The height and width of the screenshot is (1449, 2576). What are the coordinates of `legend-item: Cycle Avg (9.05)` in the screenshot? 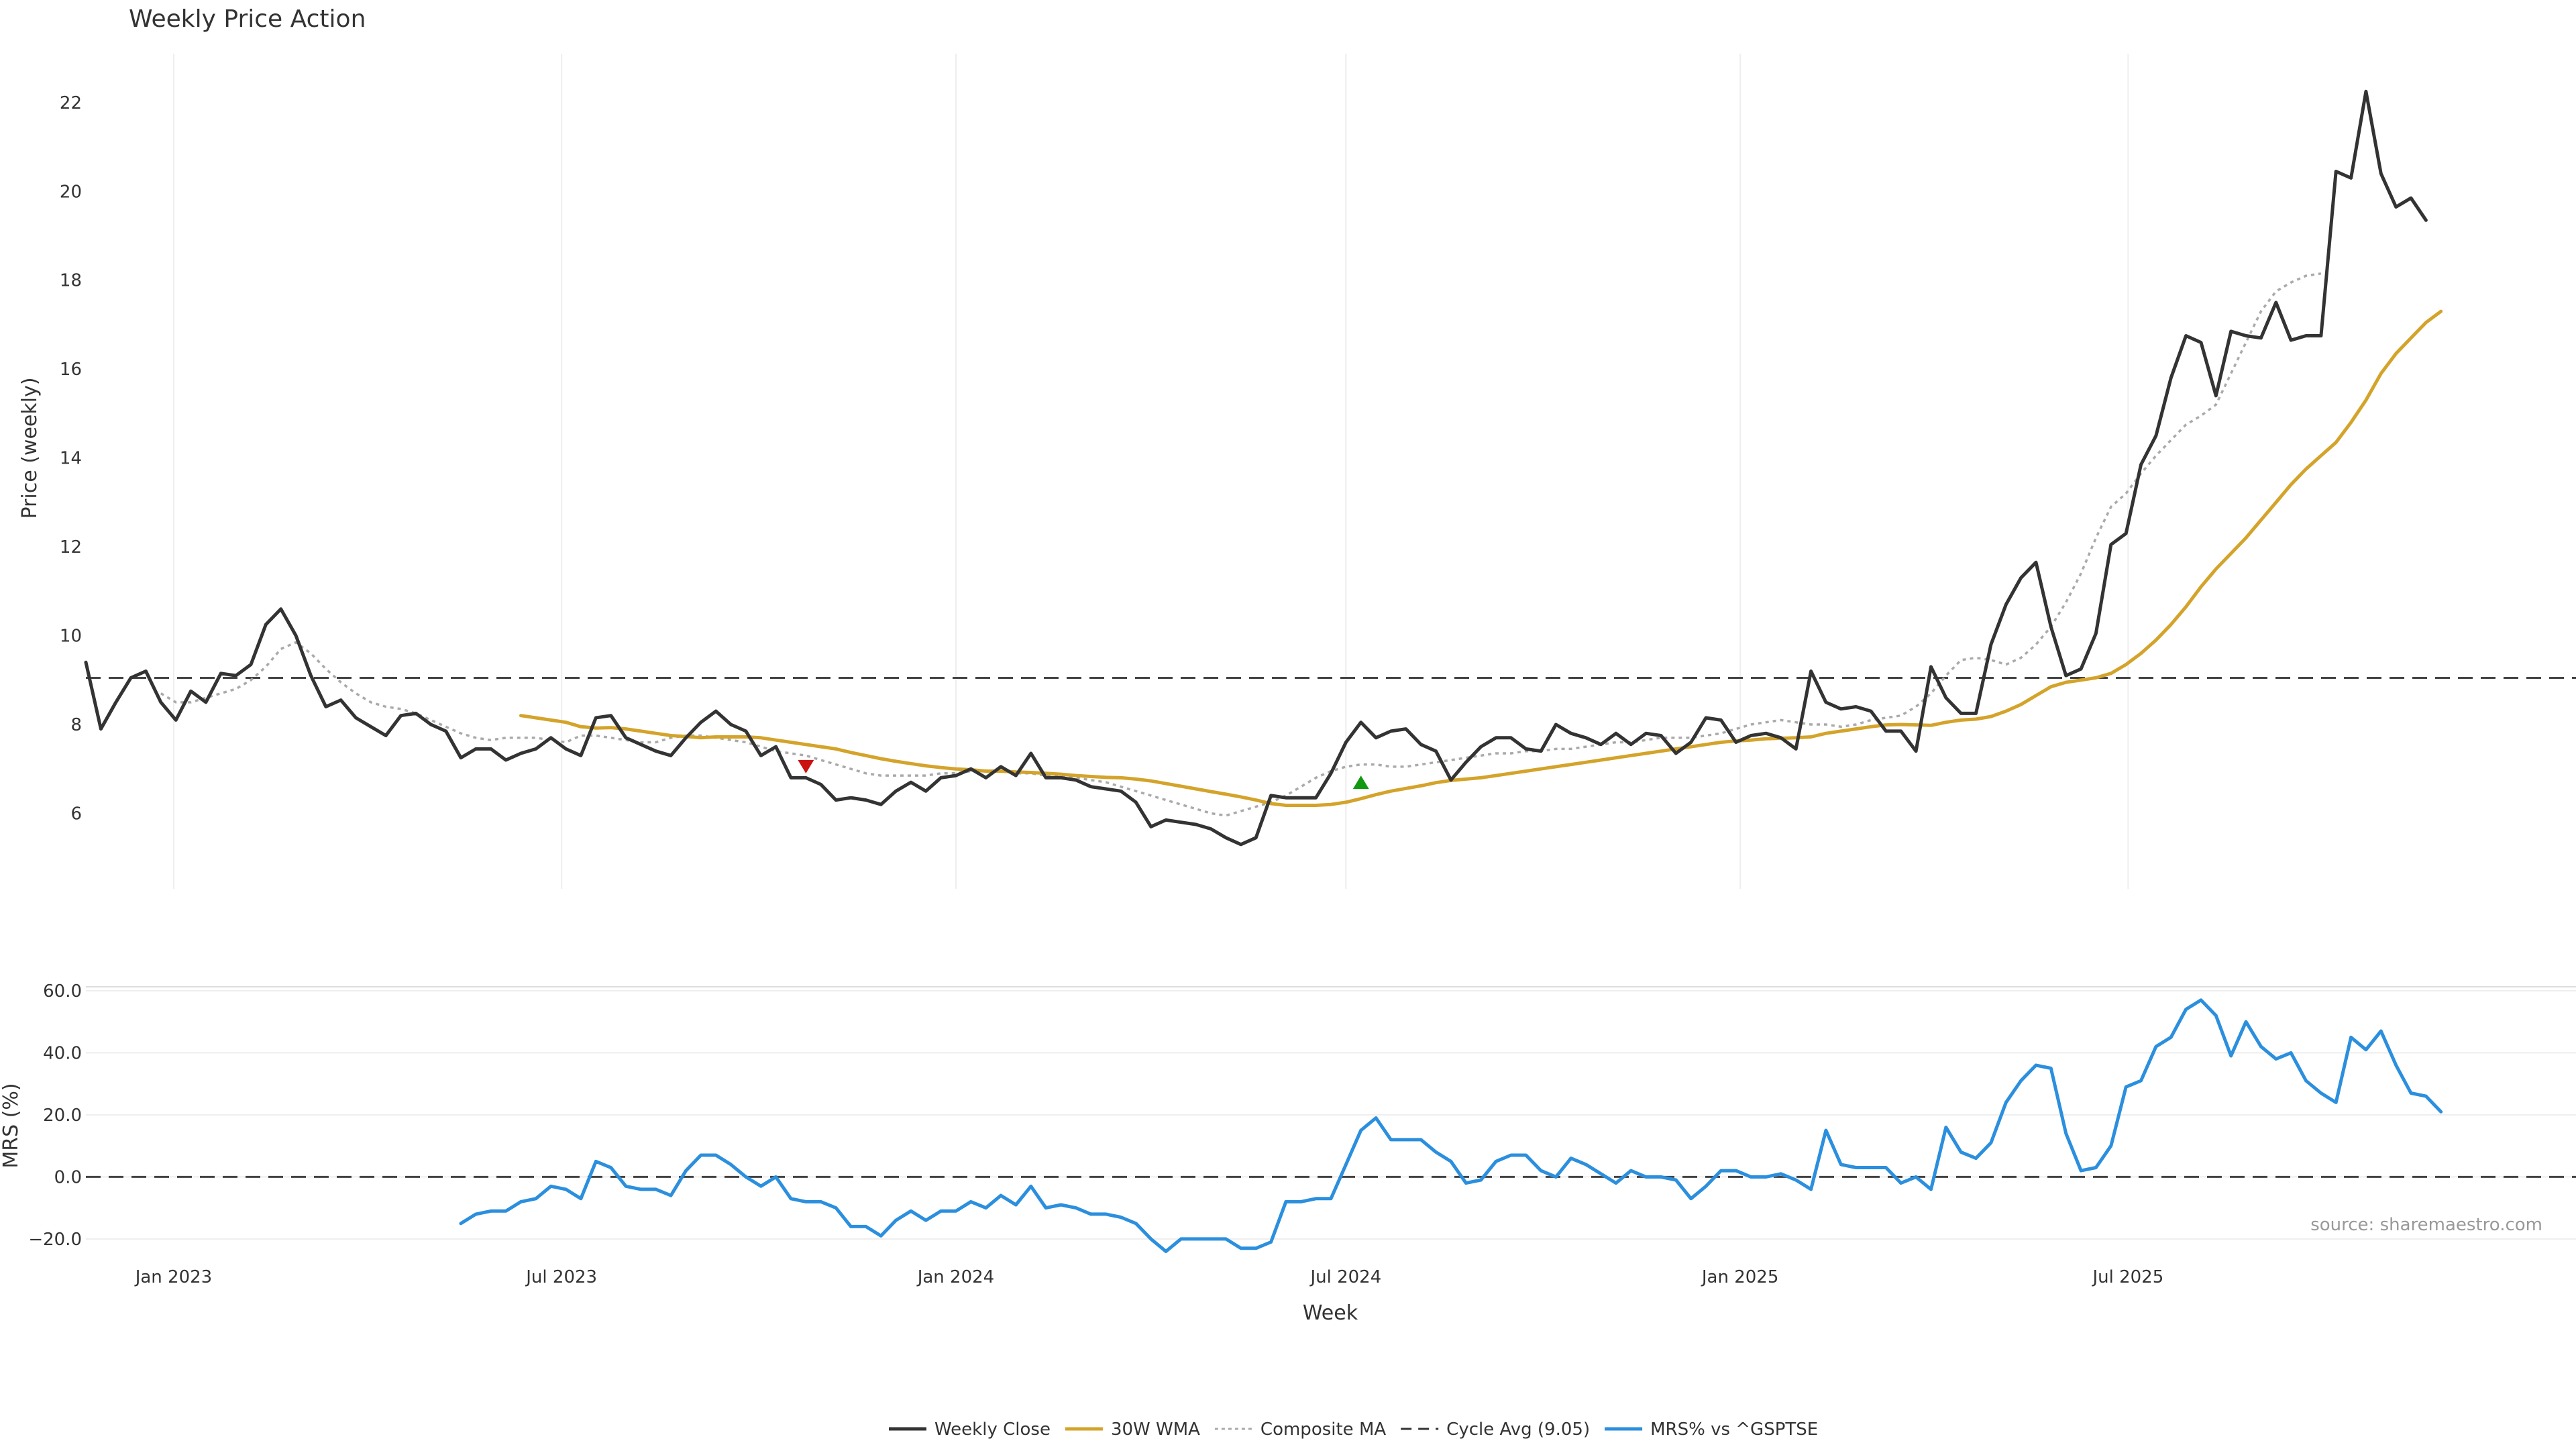 It's located at (1495, 1429).